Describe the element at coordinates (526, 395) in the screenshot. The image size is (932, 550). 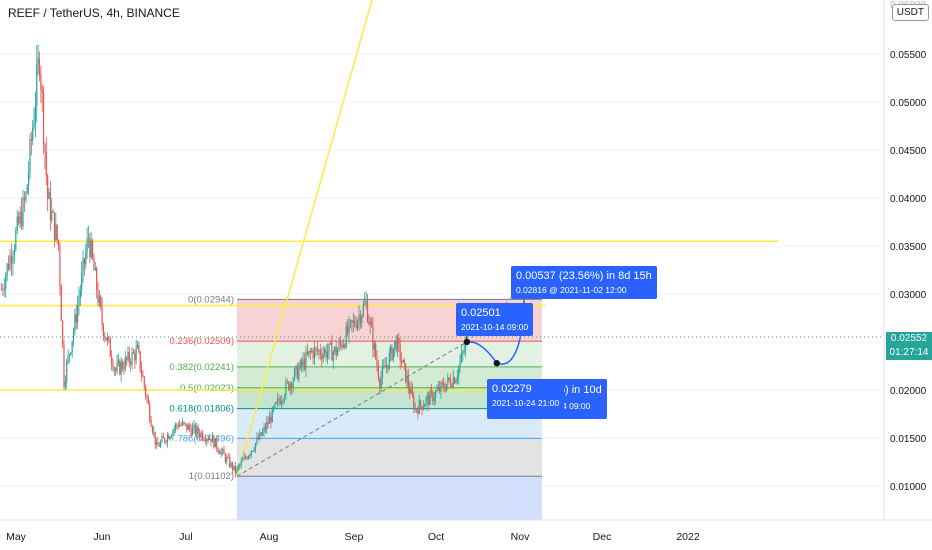
I see `callout-mid: 0.02279 2021-10-24 21:00` at that location.